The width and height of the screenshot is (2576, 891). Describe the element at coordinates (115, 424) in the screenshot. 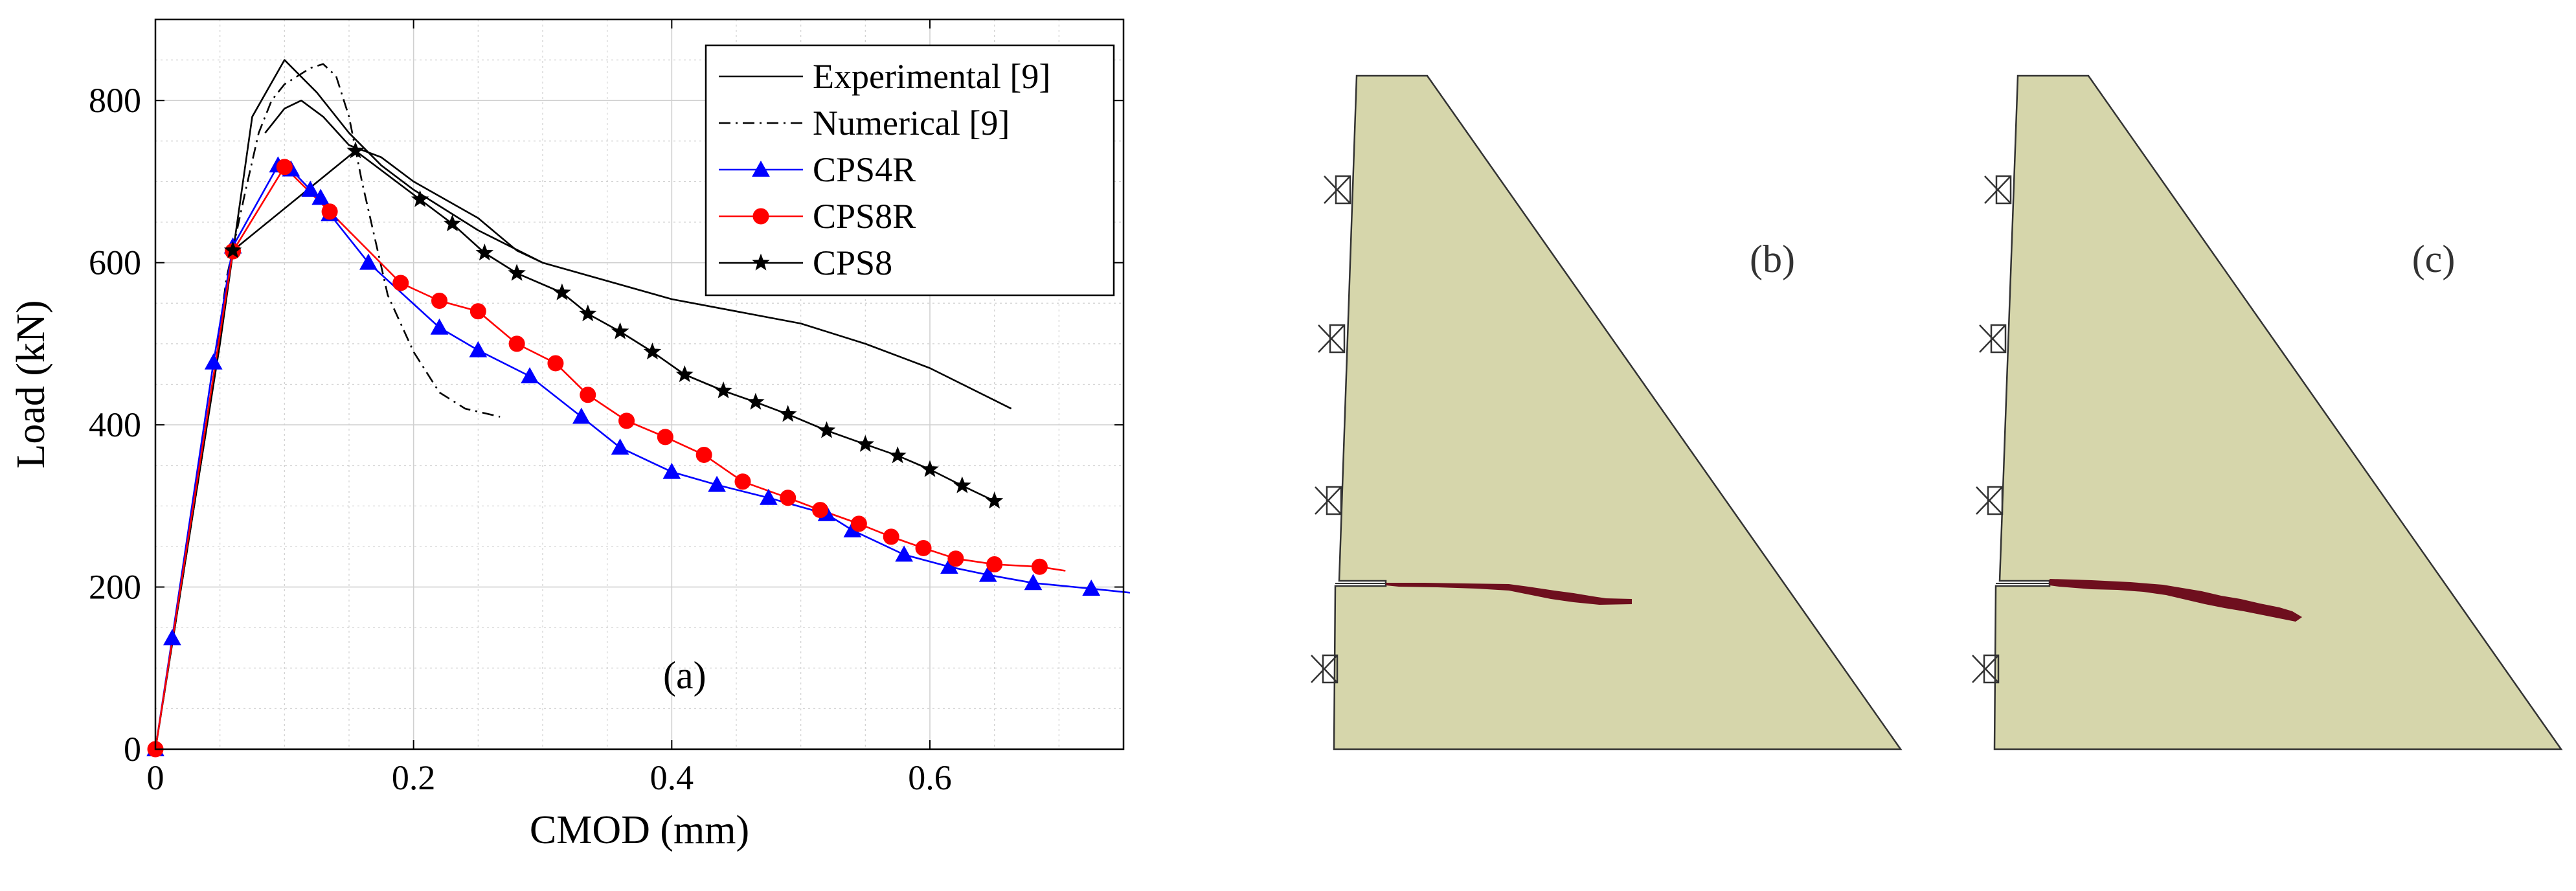

I see `y-tick-label: 400` at that location.